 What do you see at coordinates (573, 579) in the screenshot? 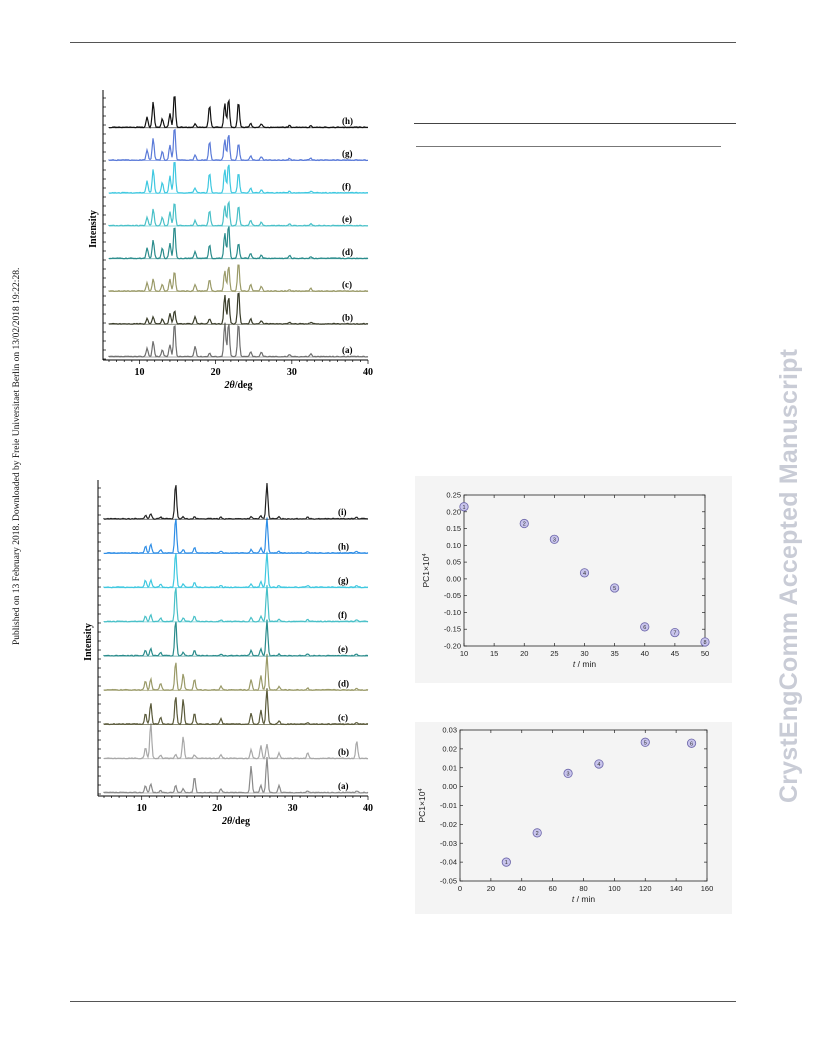
I see `pca-panel-1-background` at bounding box center [573, 579].